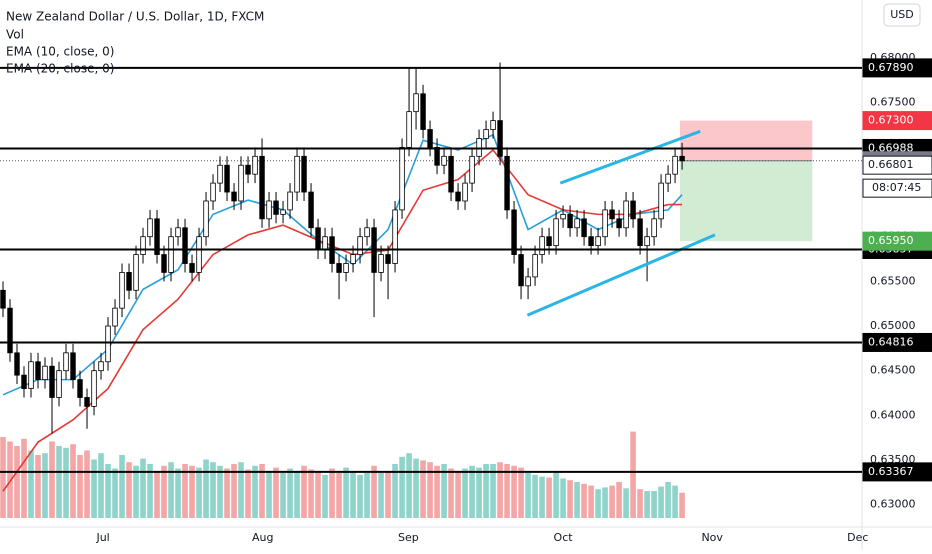  Describe the element at coordinates (891, 67) in the screenshot. I see `level-label: 0.67890` at that location.